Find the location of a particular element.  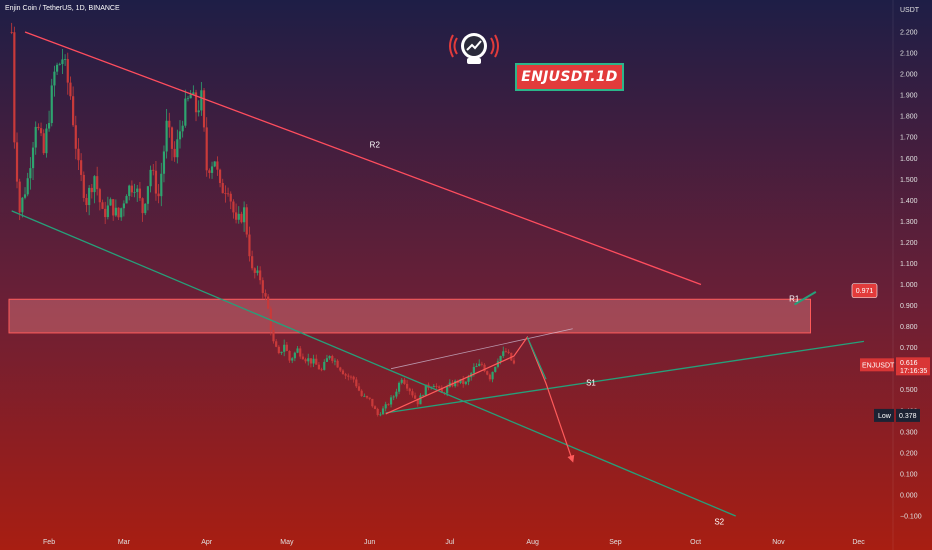

month-tick-label: Dec is located at coordinates (858, 542).